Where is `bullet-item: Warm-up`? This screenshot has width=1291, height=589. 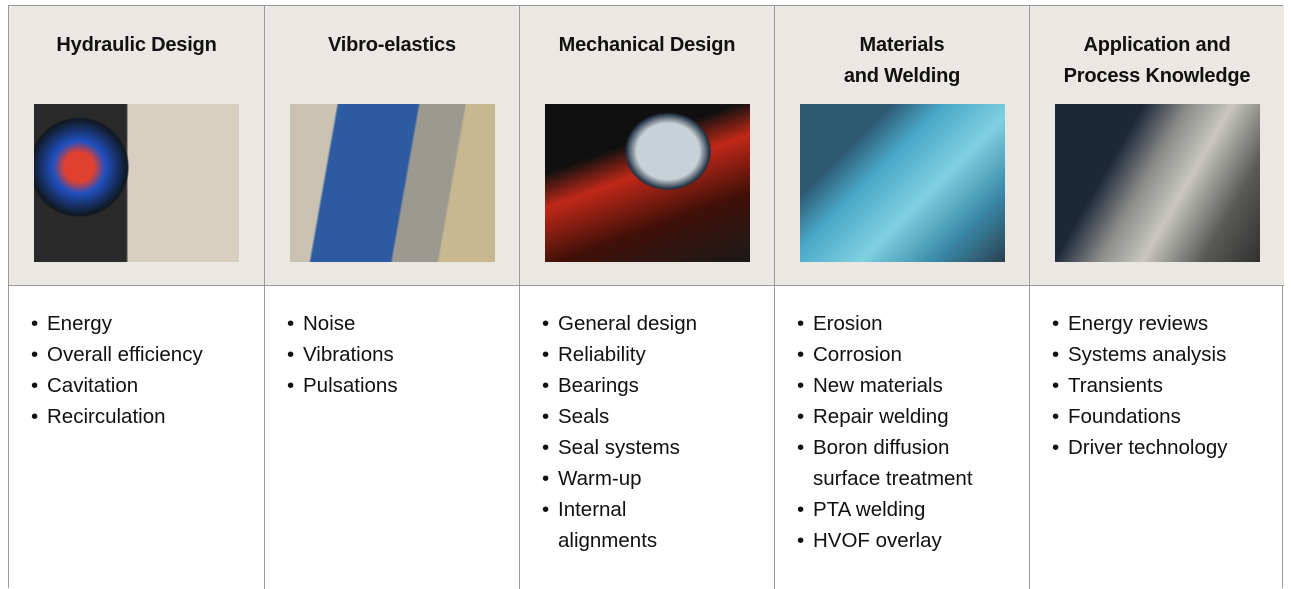 bullet-item: Warm-up is located at coordinates (619, 478).